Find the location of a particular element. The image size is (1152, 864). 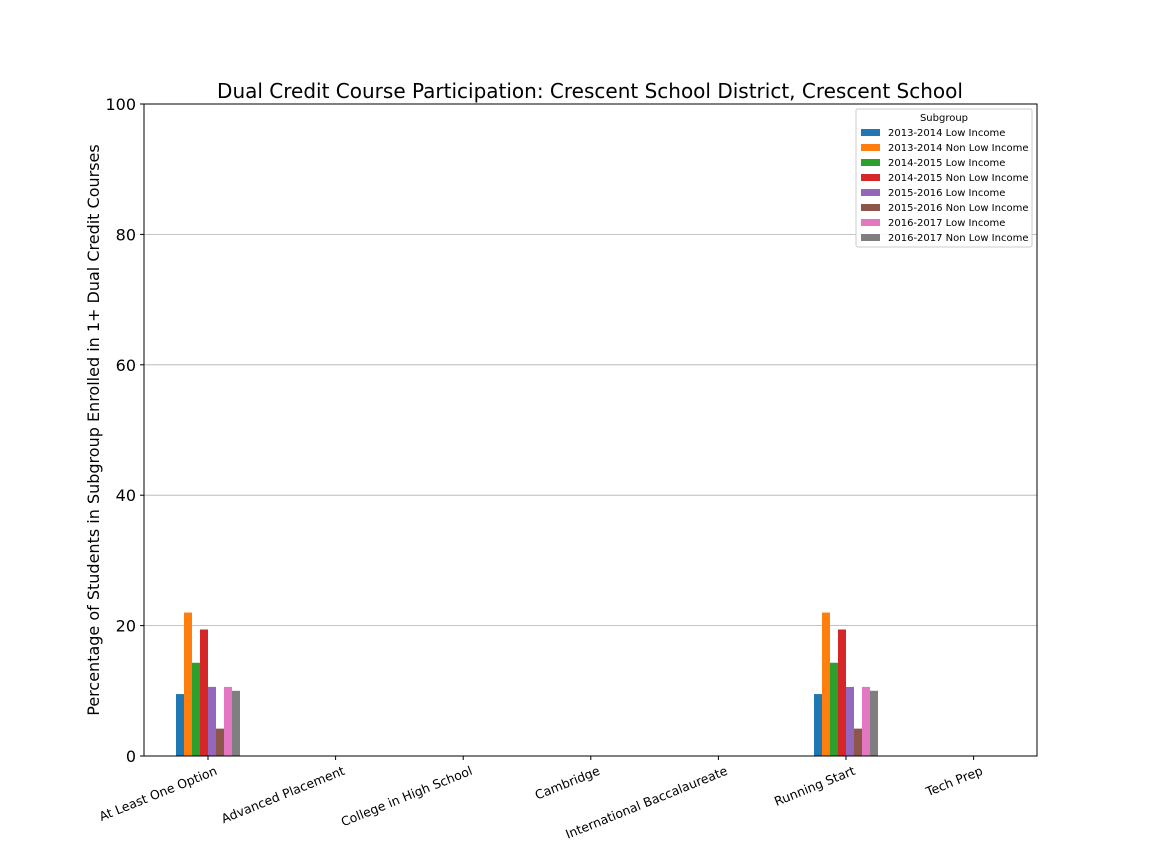

legend-label: 2016-2017 Low Income is located at coordinates (946, 223).